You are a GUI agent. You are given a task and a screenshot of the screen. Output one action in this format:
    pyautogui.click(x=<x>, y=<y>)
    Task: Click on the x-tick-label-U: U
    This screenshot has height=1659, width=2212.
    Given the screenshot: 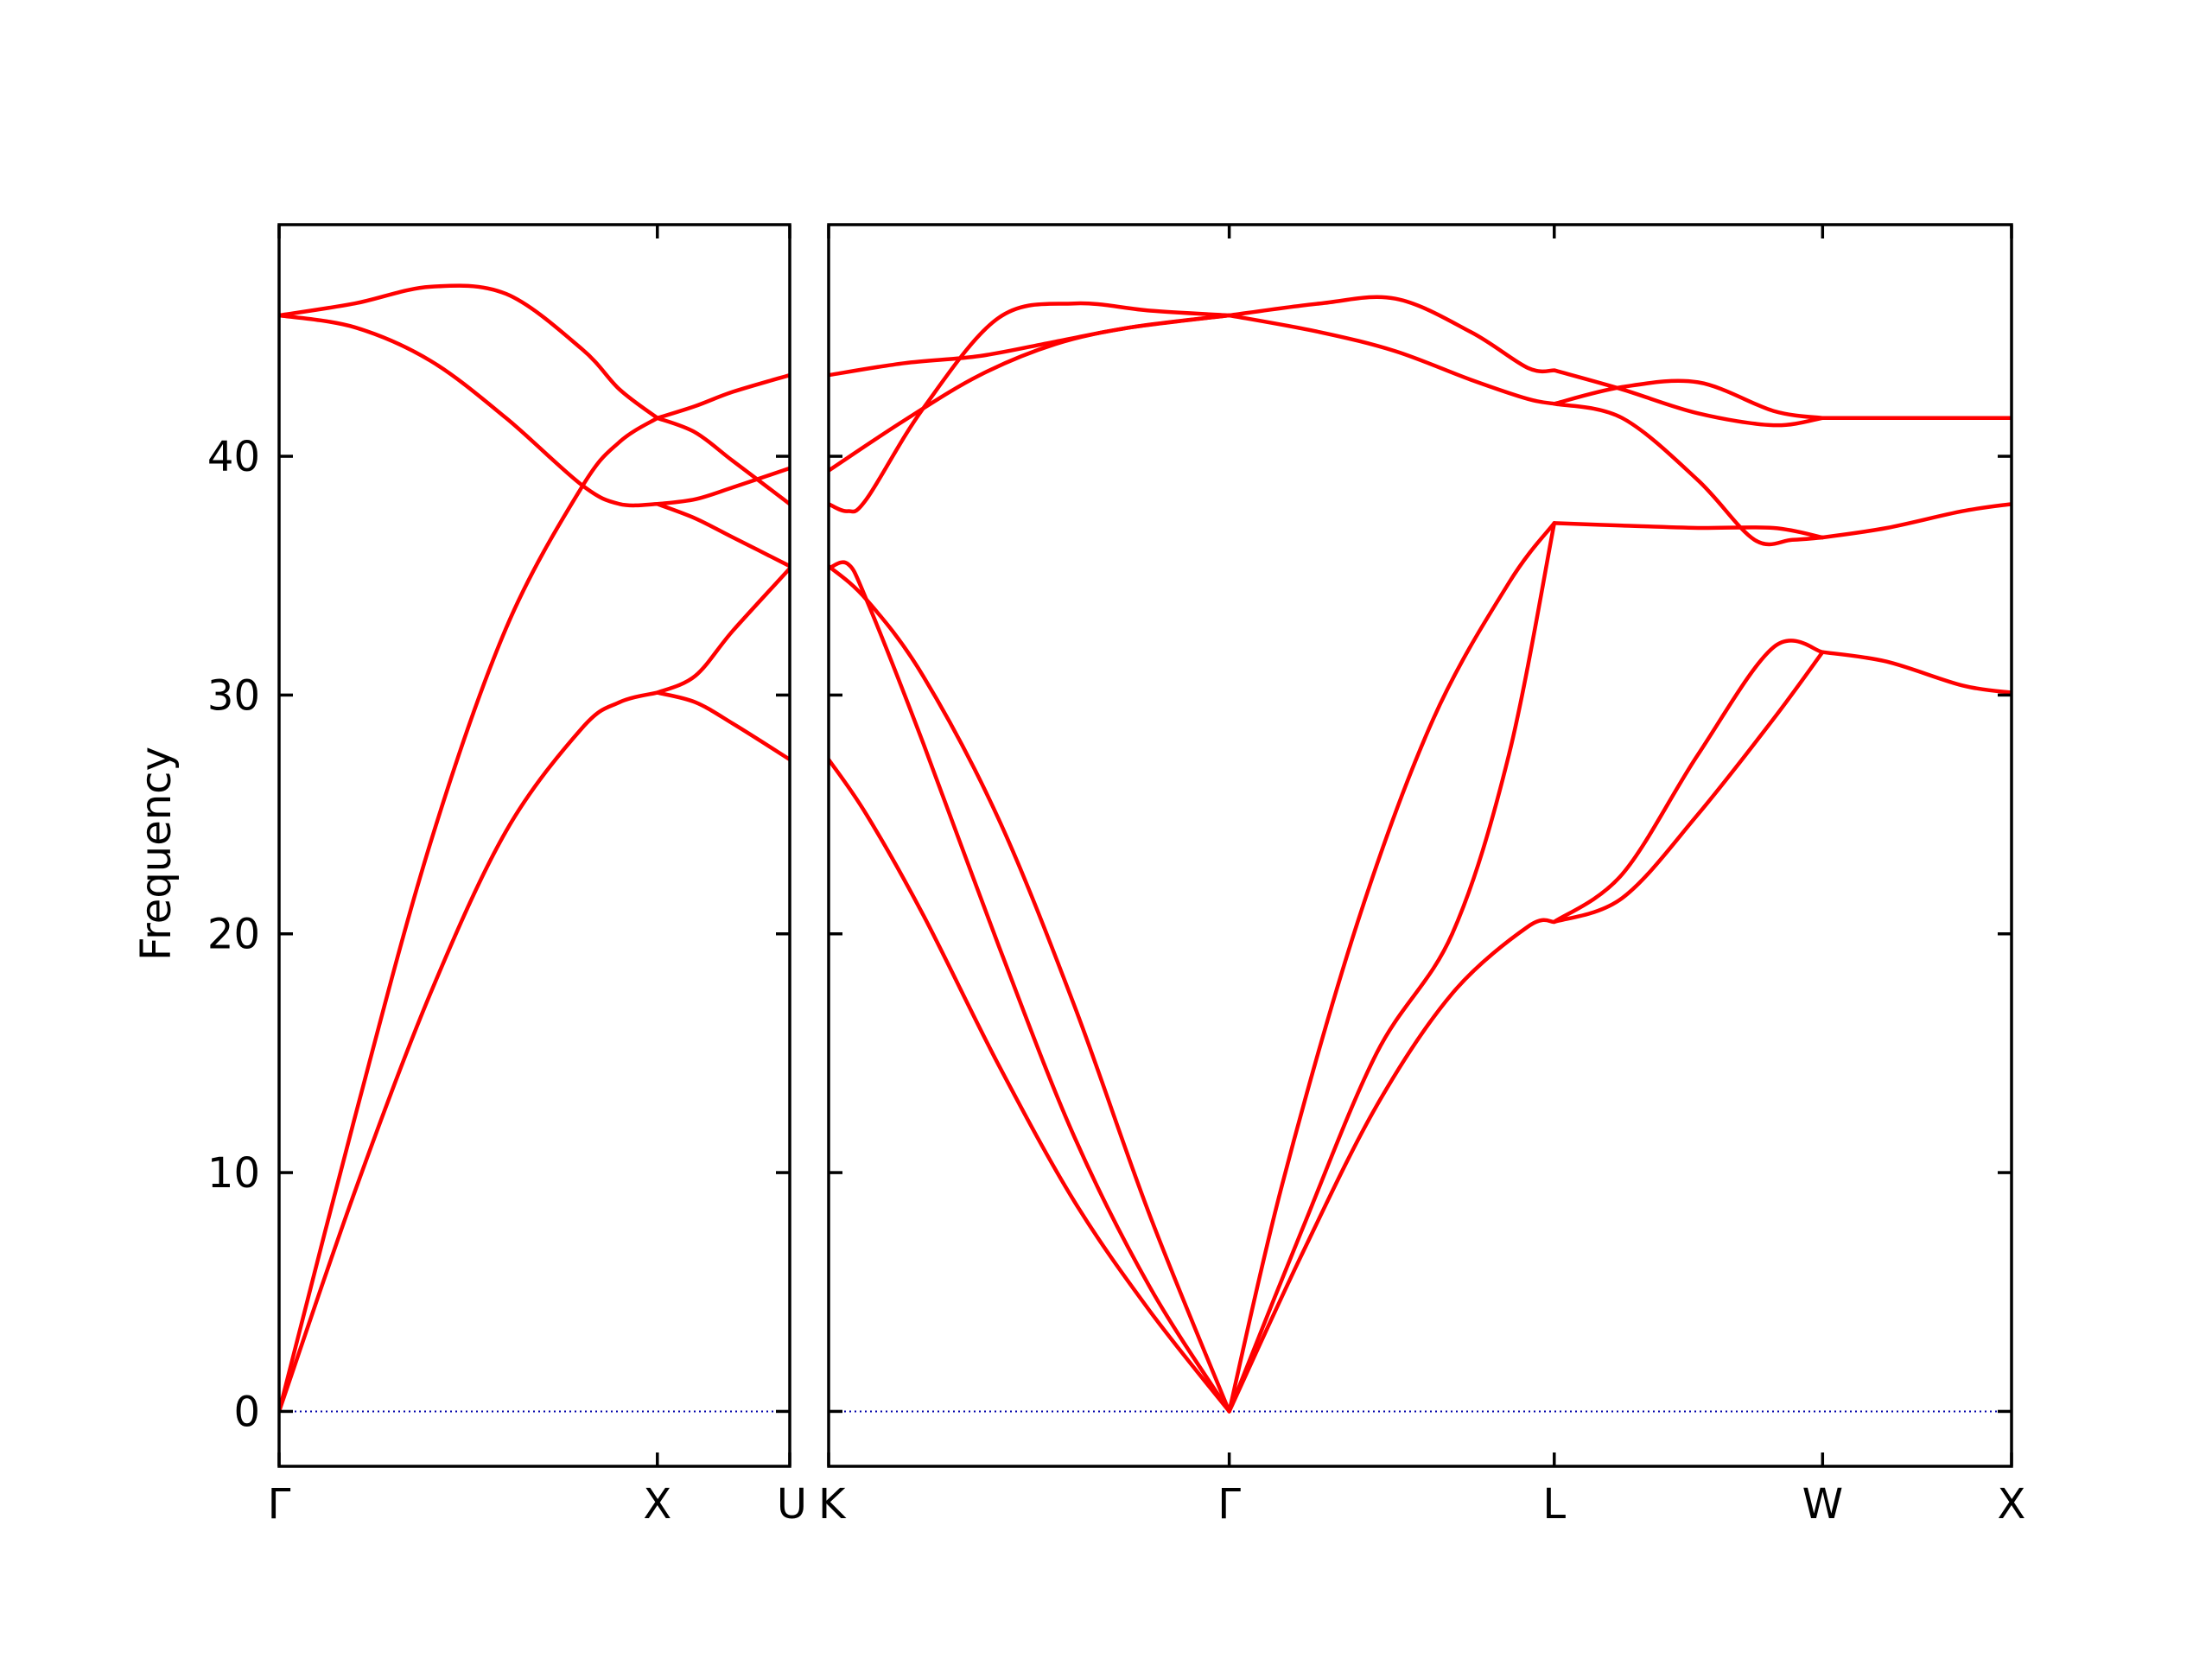 What is the action you would take?
    pyautogui.click(x=792, y=1504)
    